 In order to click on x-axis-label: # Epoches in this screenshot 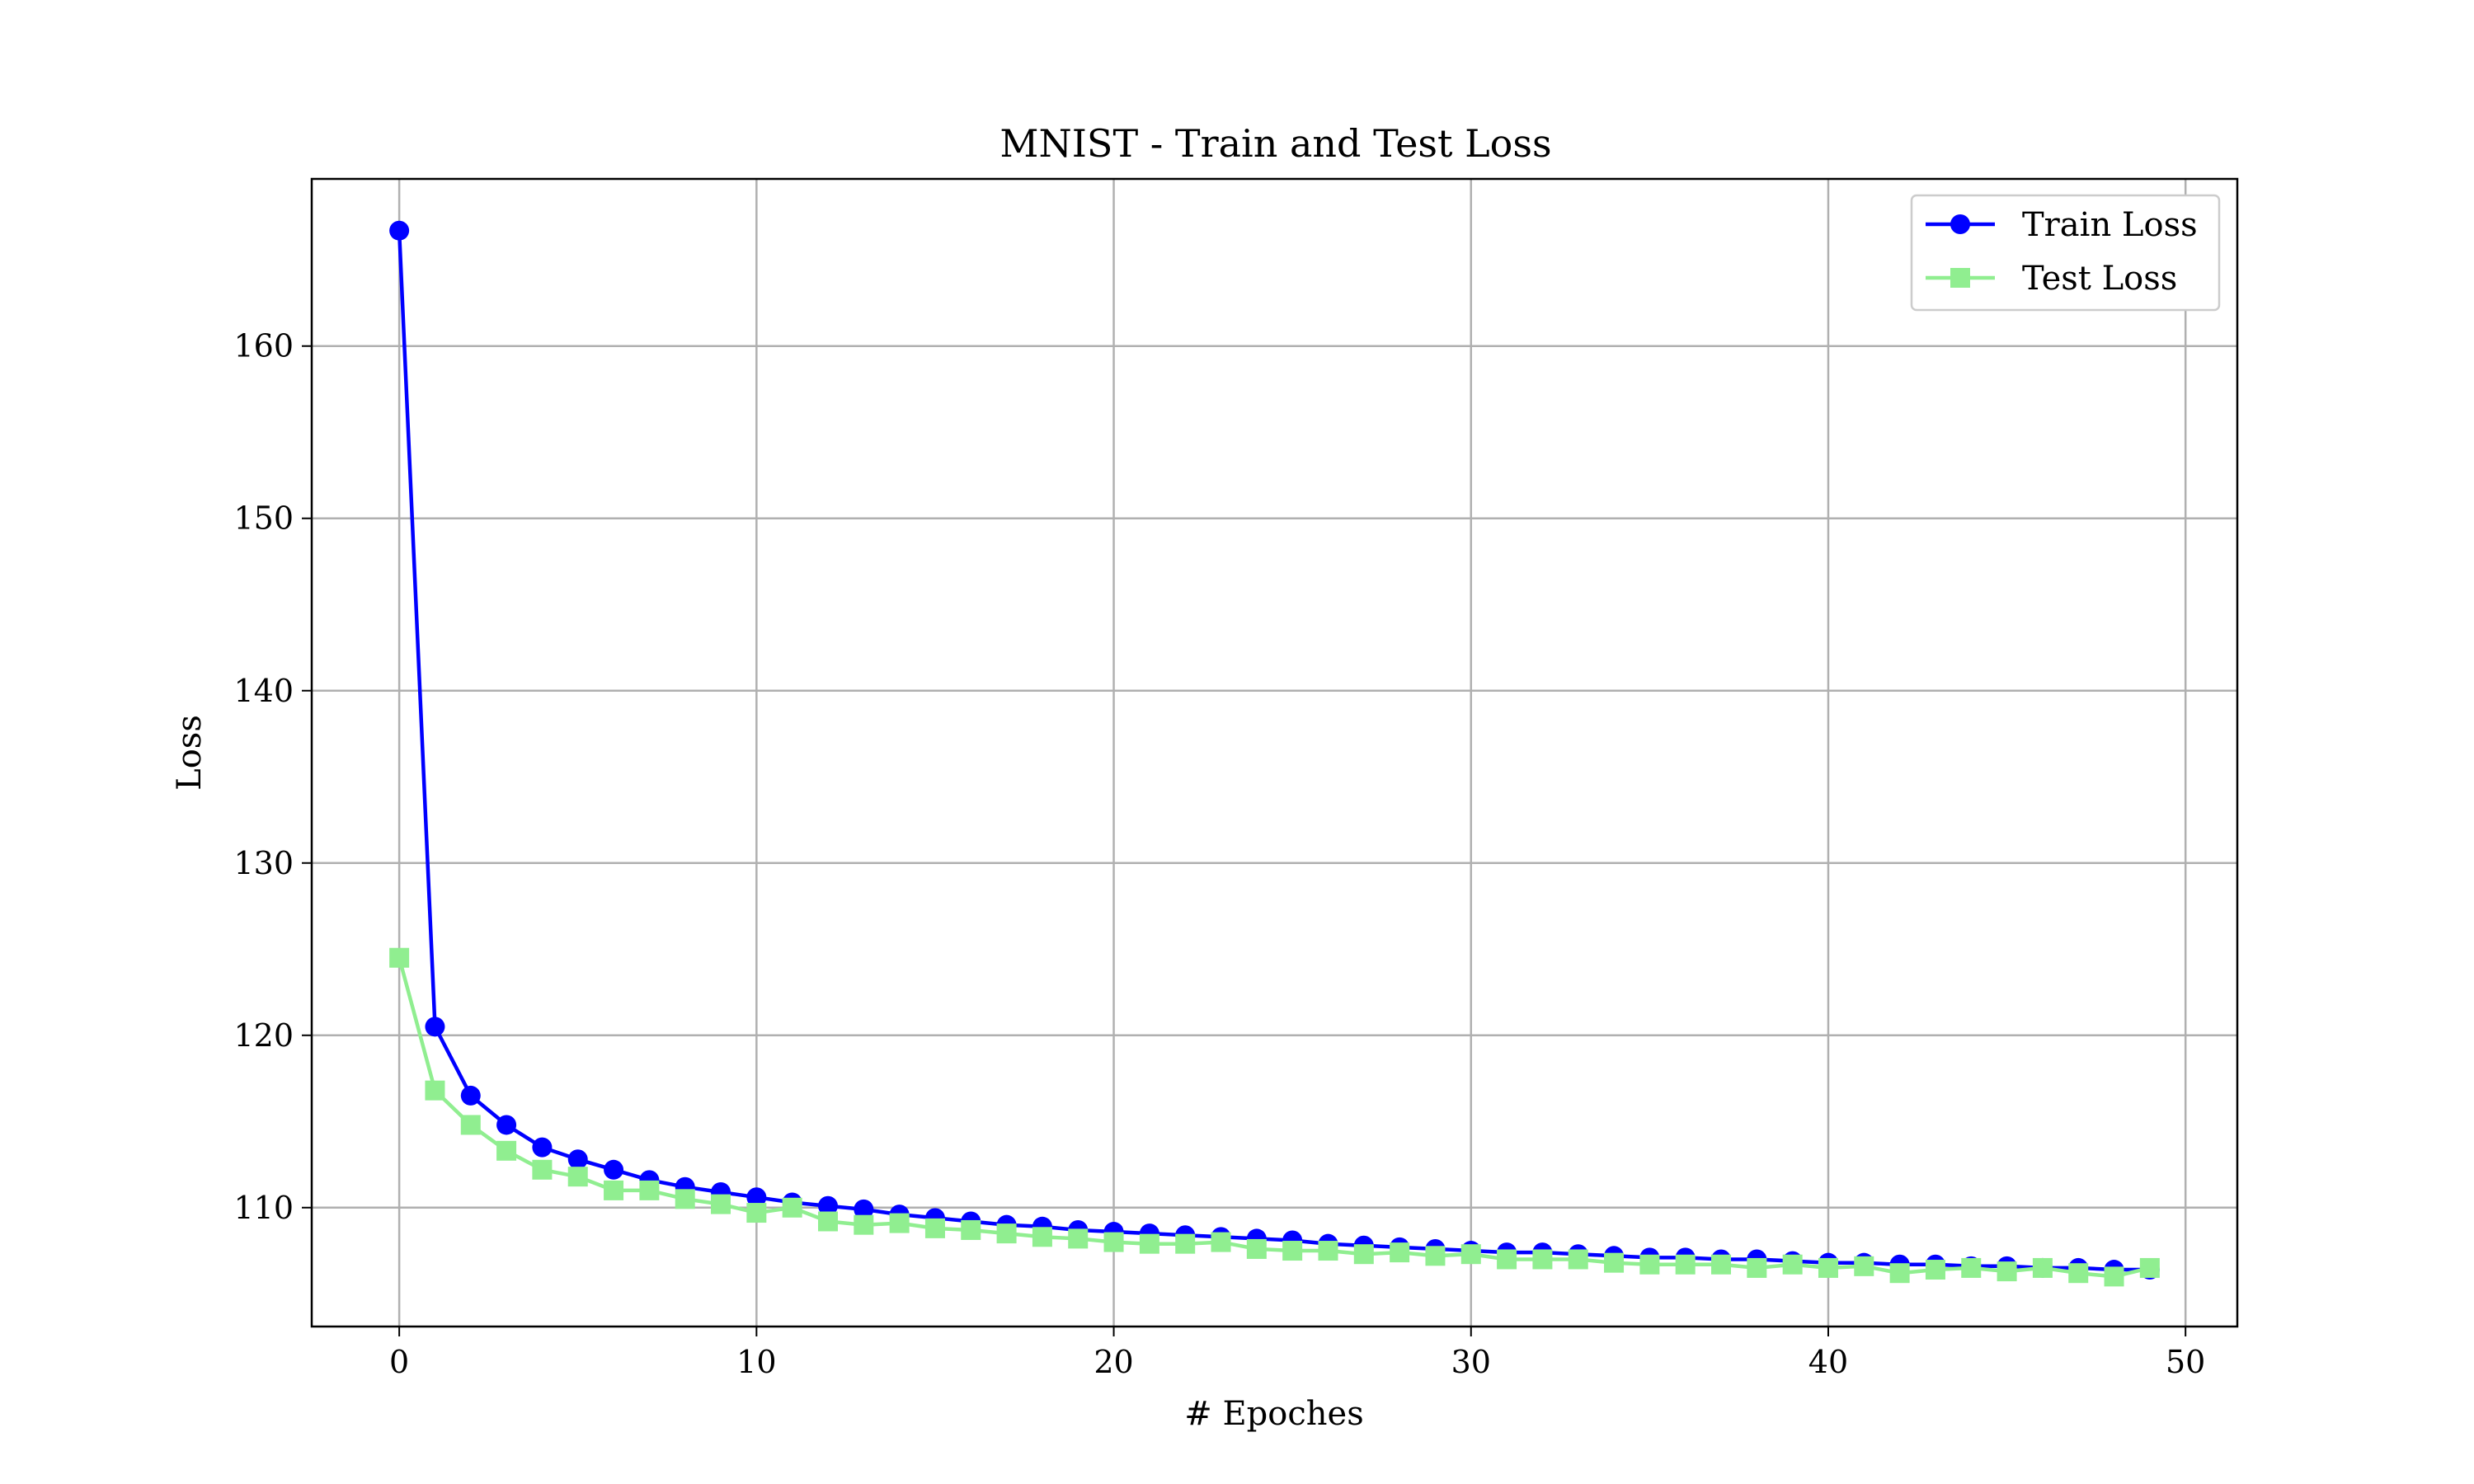, I will do `click(1273, 1414)`.